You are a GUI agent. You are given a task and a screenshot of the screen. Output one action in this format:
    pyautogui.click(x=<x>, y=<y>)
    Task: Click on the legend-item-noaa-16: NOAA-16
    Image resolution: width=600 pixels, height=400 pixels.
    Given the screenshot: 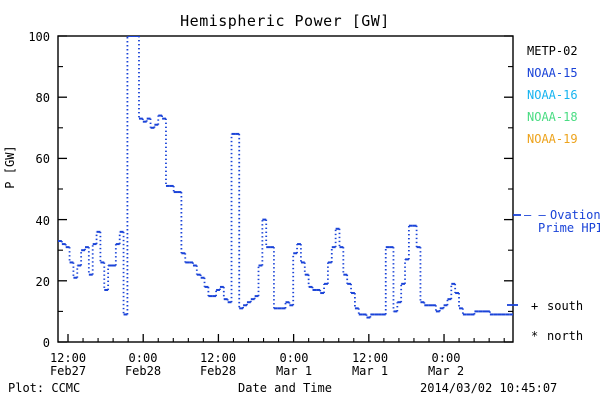 What is the action you would take?
    pyautogui.click(x=552, y=95)
    